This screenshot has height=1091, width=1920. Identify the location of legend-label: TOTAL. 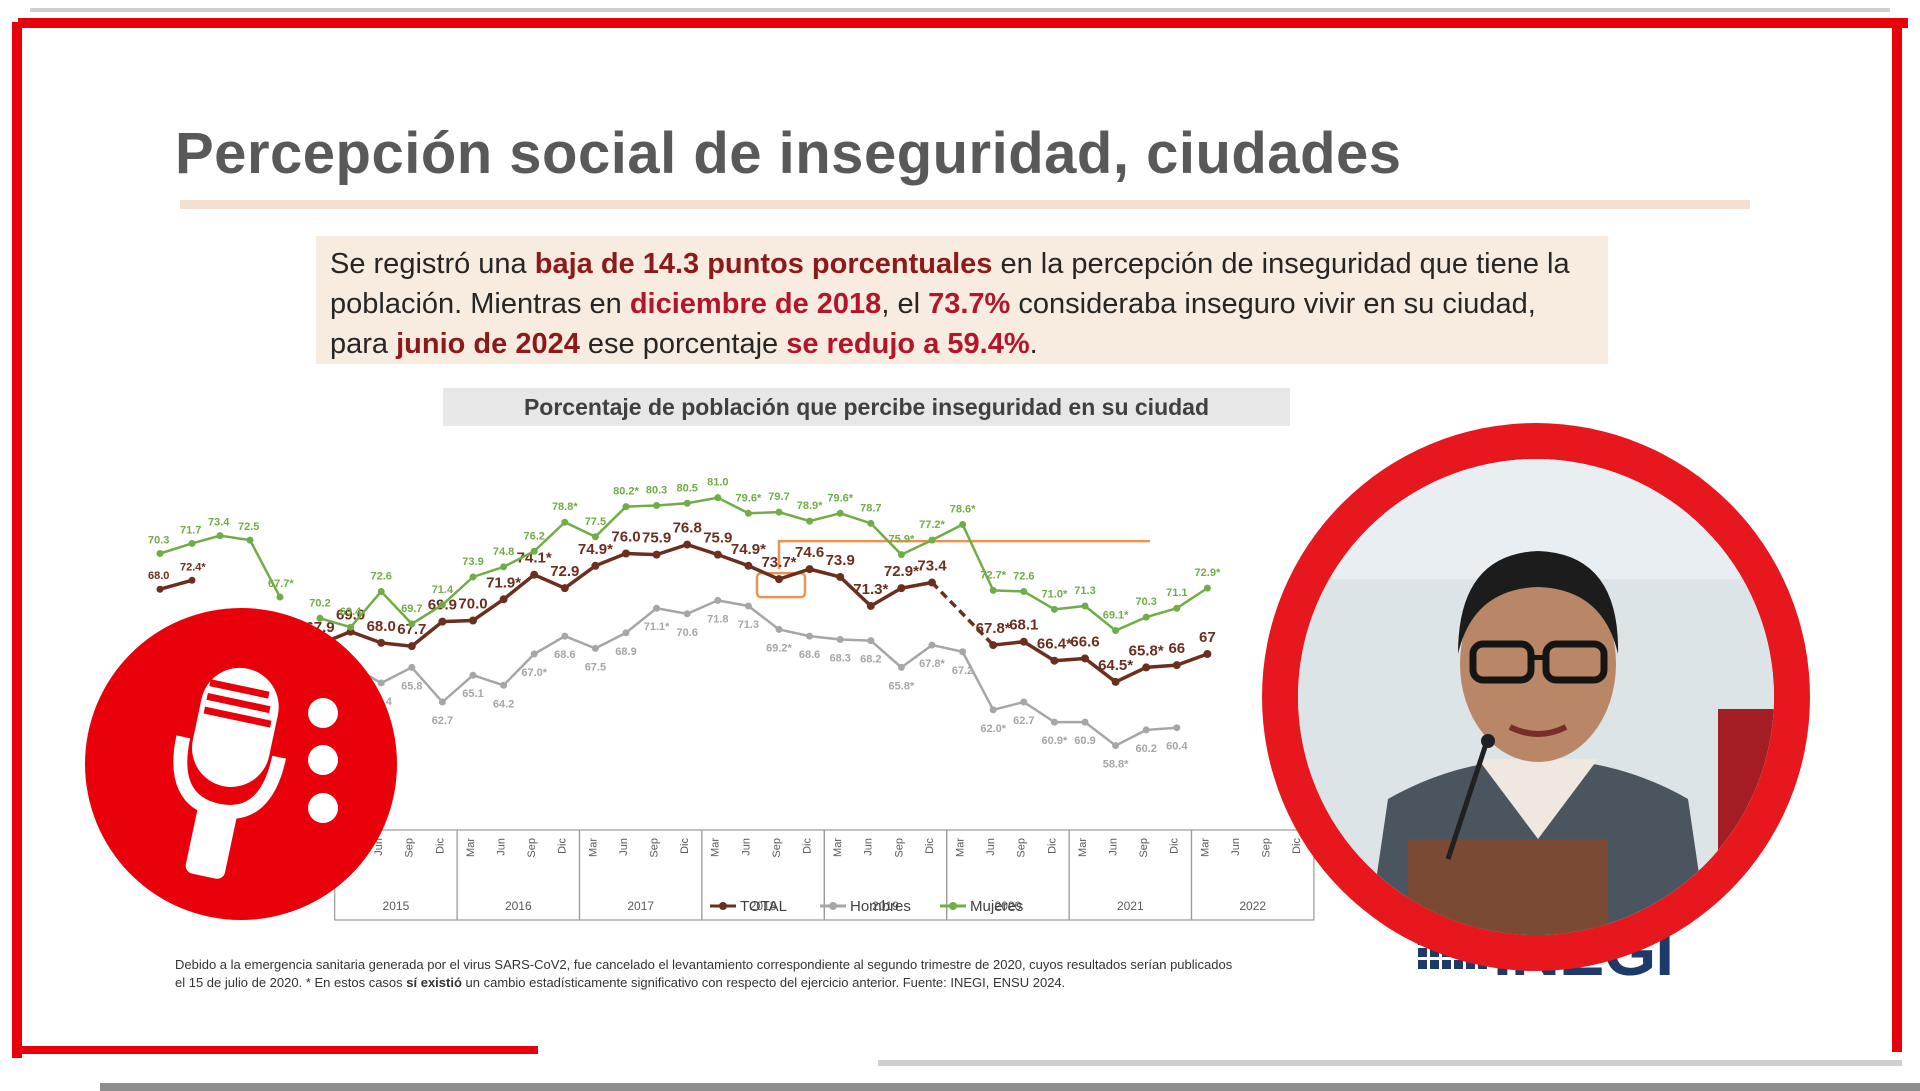
(763, 906).